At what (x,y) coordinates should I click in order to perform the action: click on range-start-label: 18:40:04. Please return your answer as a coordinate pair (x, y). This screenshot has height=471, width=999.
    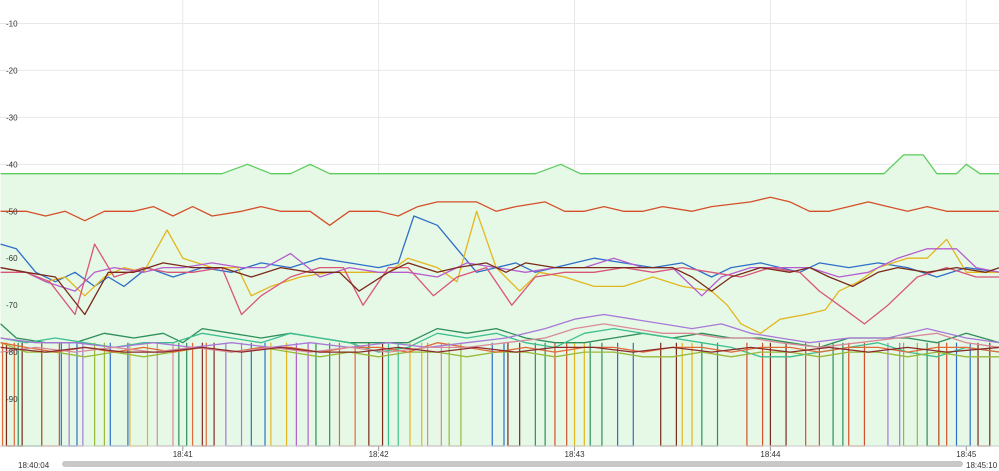
    Looking at the image, I should click on (34, 465).